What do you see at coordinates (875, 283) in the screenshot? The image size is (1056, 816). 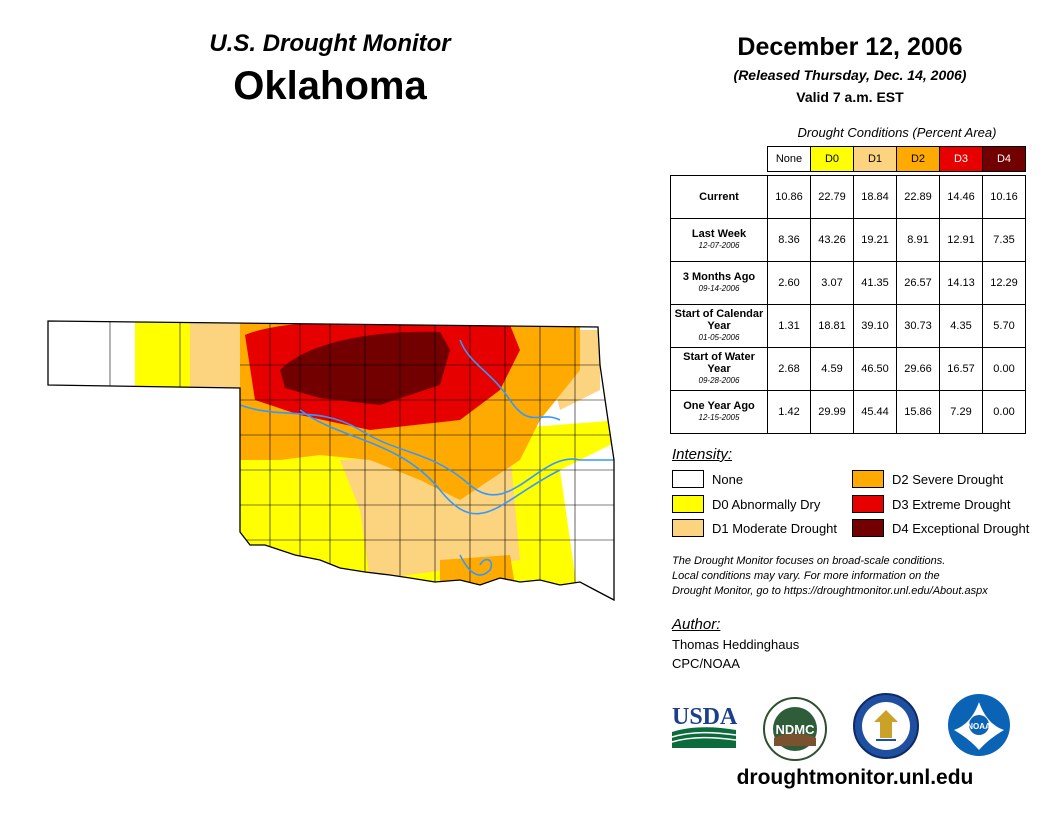 I see `cell-d1: 41.35` at bounding box center [875, 283].